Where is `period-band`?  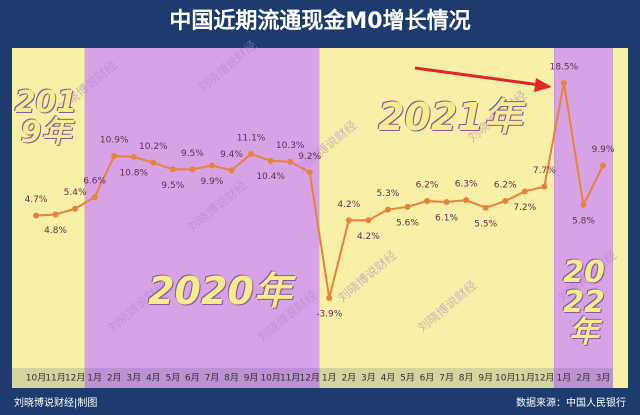 period-band is located at coordinates (583, 208).